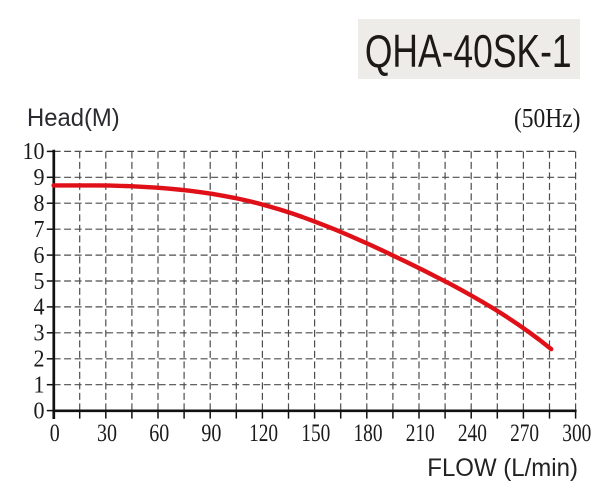 This screenshot has width=610, height=500. I want to click on svg-text: 8, so click(39, 204).